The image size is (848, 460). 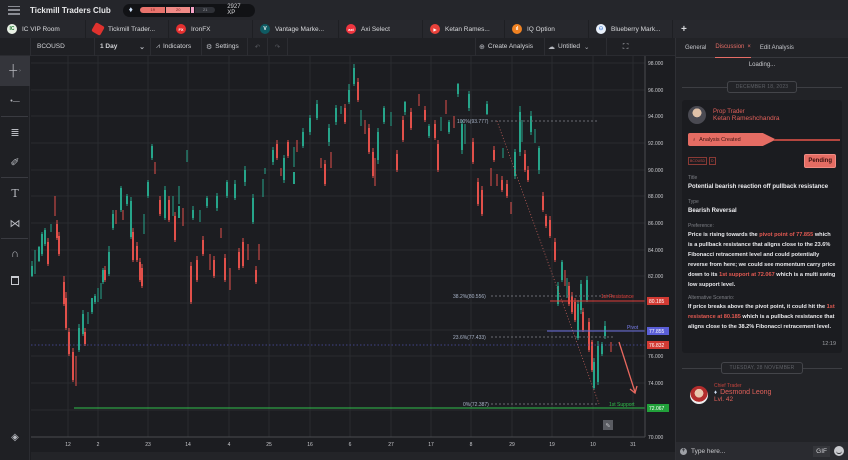 I want to click on tab-general: General, so click(x=696, y=47).